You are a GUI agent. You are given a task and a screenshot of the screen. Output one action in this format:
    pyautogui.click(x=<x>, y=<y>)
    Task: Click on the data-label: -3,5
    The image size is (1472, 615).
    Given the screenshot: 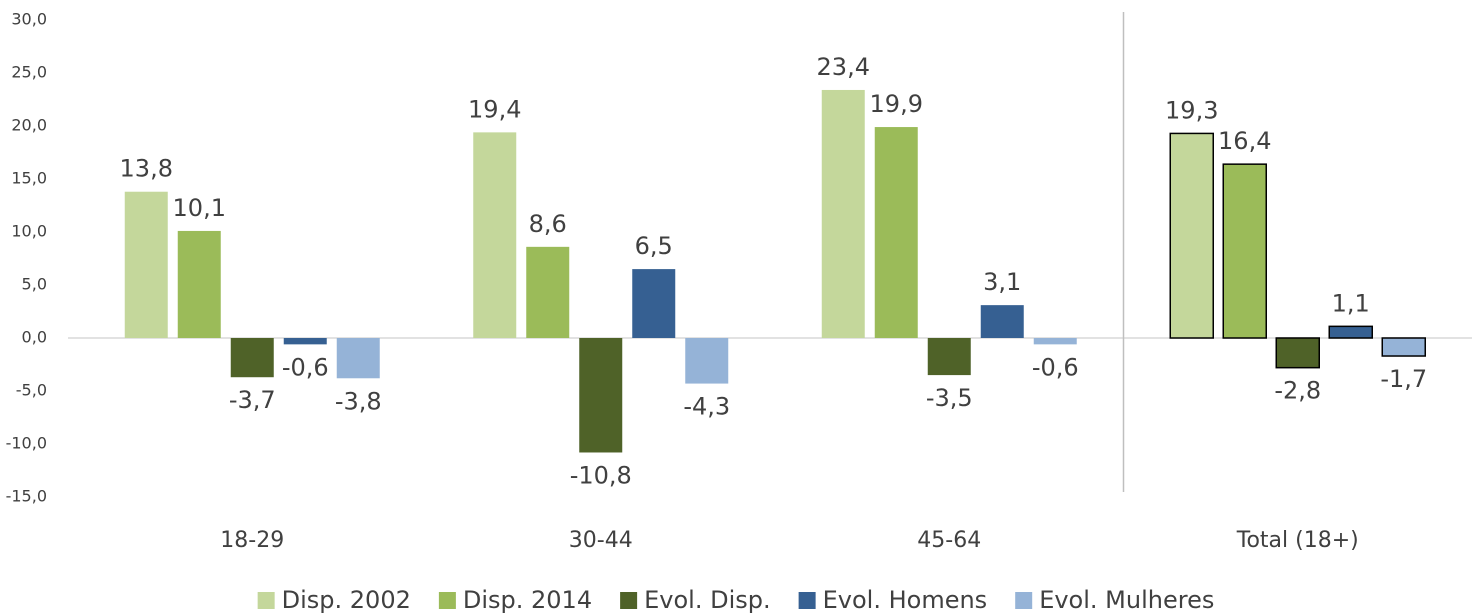 What is the action you would take?
    pyautogui.click(x=949, y=398)
    